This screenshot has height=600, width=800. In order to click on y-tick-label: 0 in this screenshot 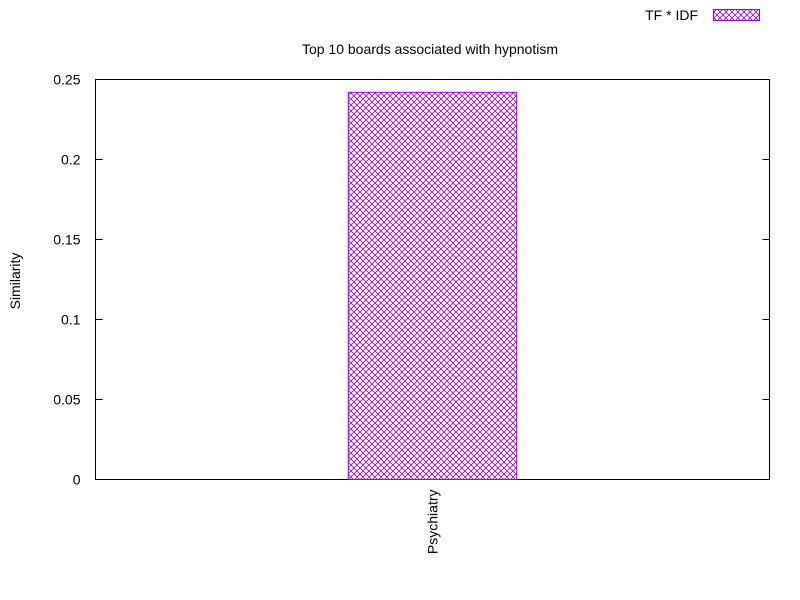, I will do `click(77, 480)`.